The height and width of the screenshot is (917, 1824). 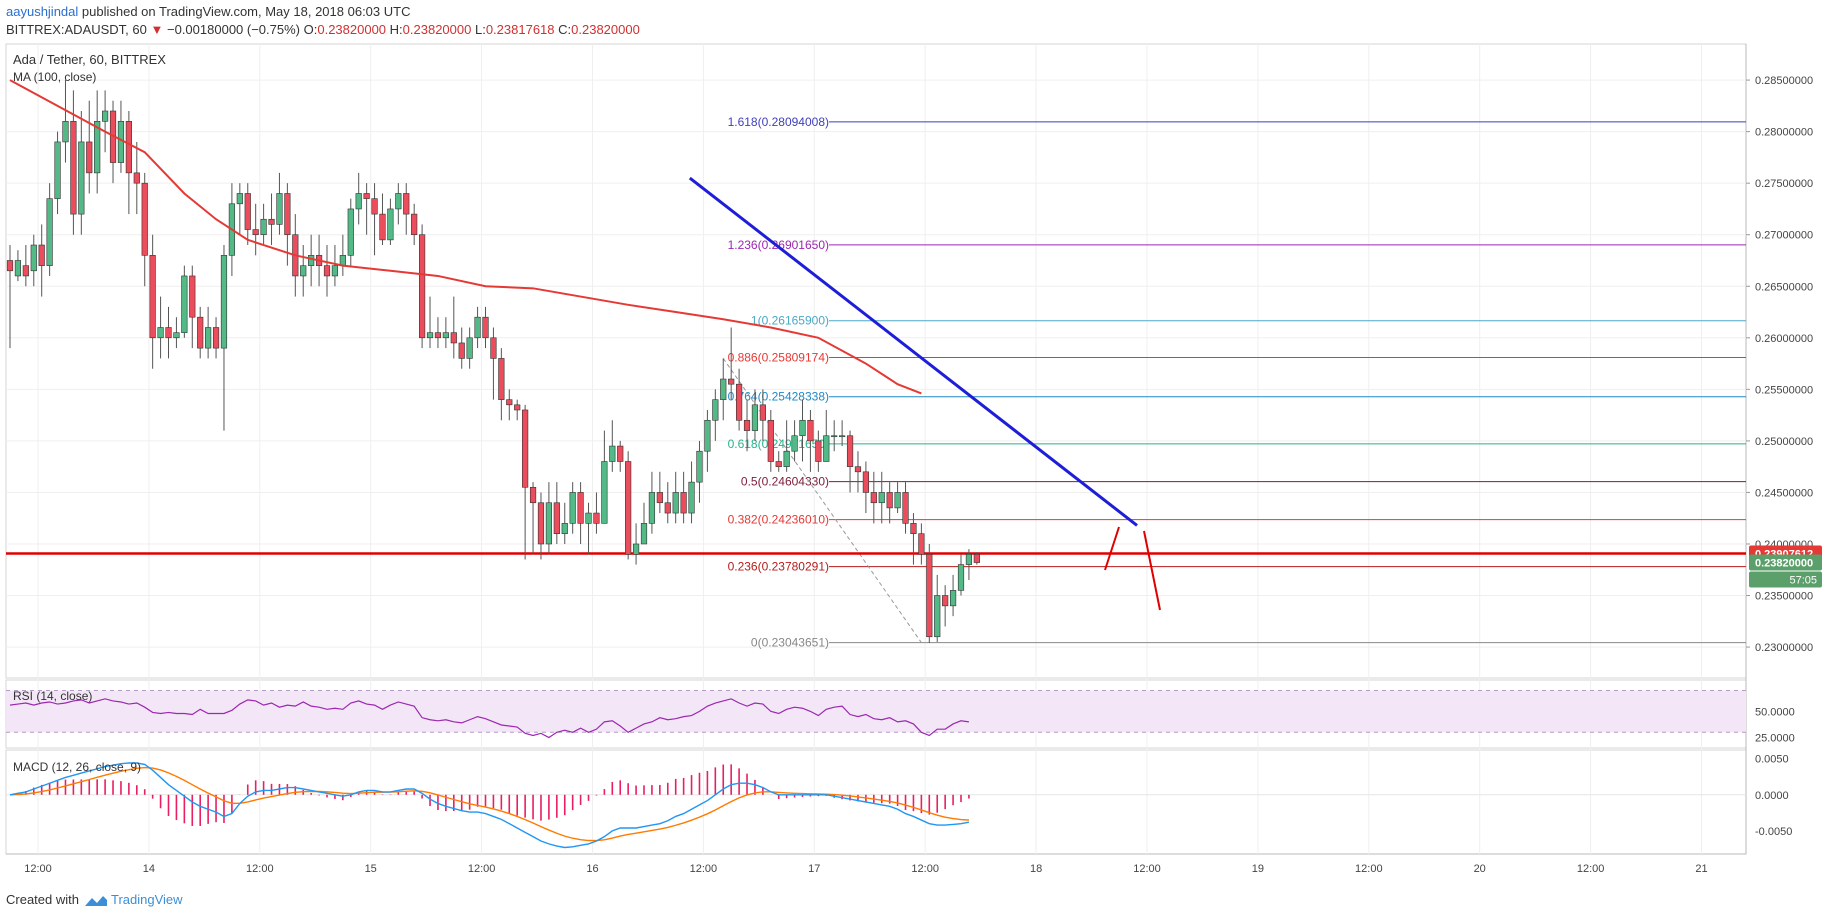 I want to click on price-tick-label: 0.28500000, so click(x=1784, y=81).